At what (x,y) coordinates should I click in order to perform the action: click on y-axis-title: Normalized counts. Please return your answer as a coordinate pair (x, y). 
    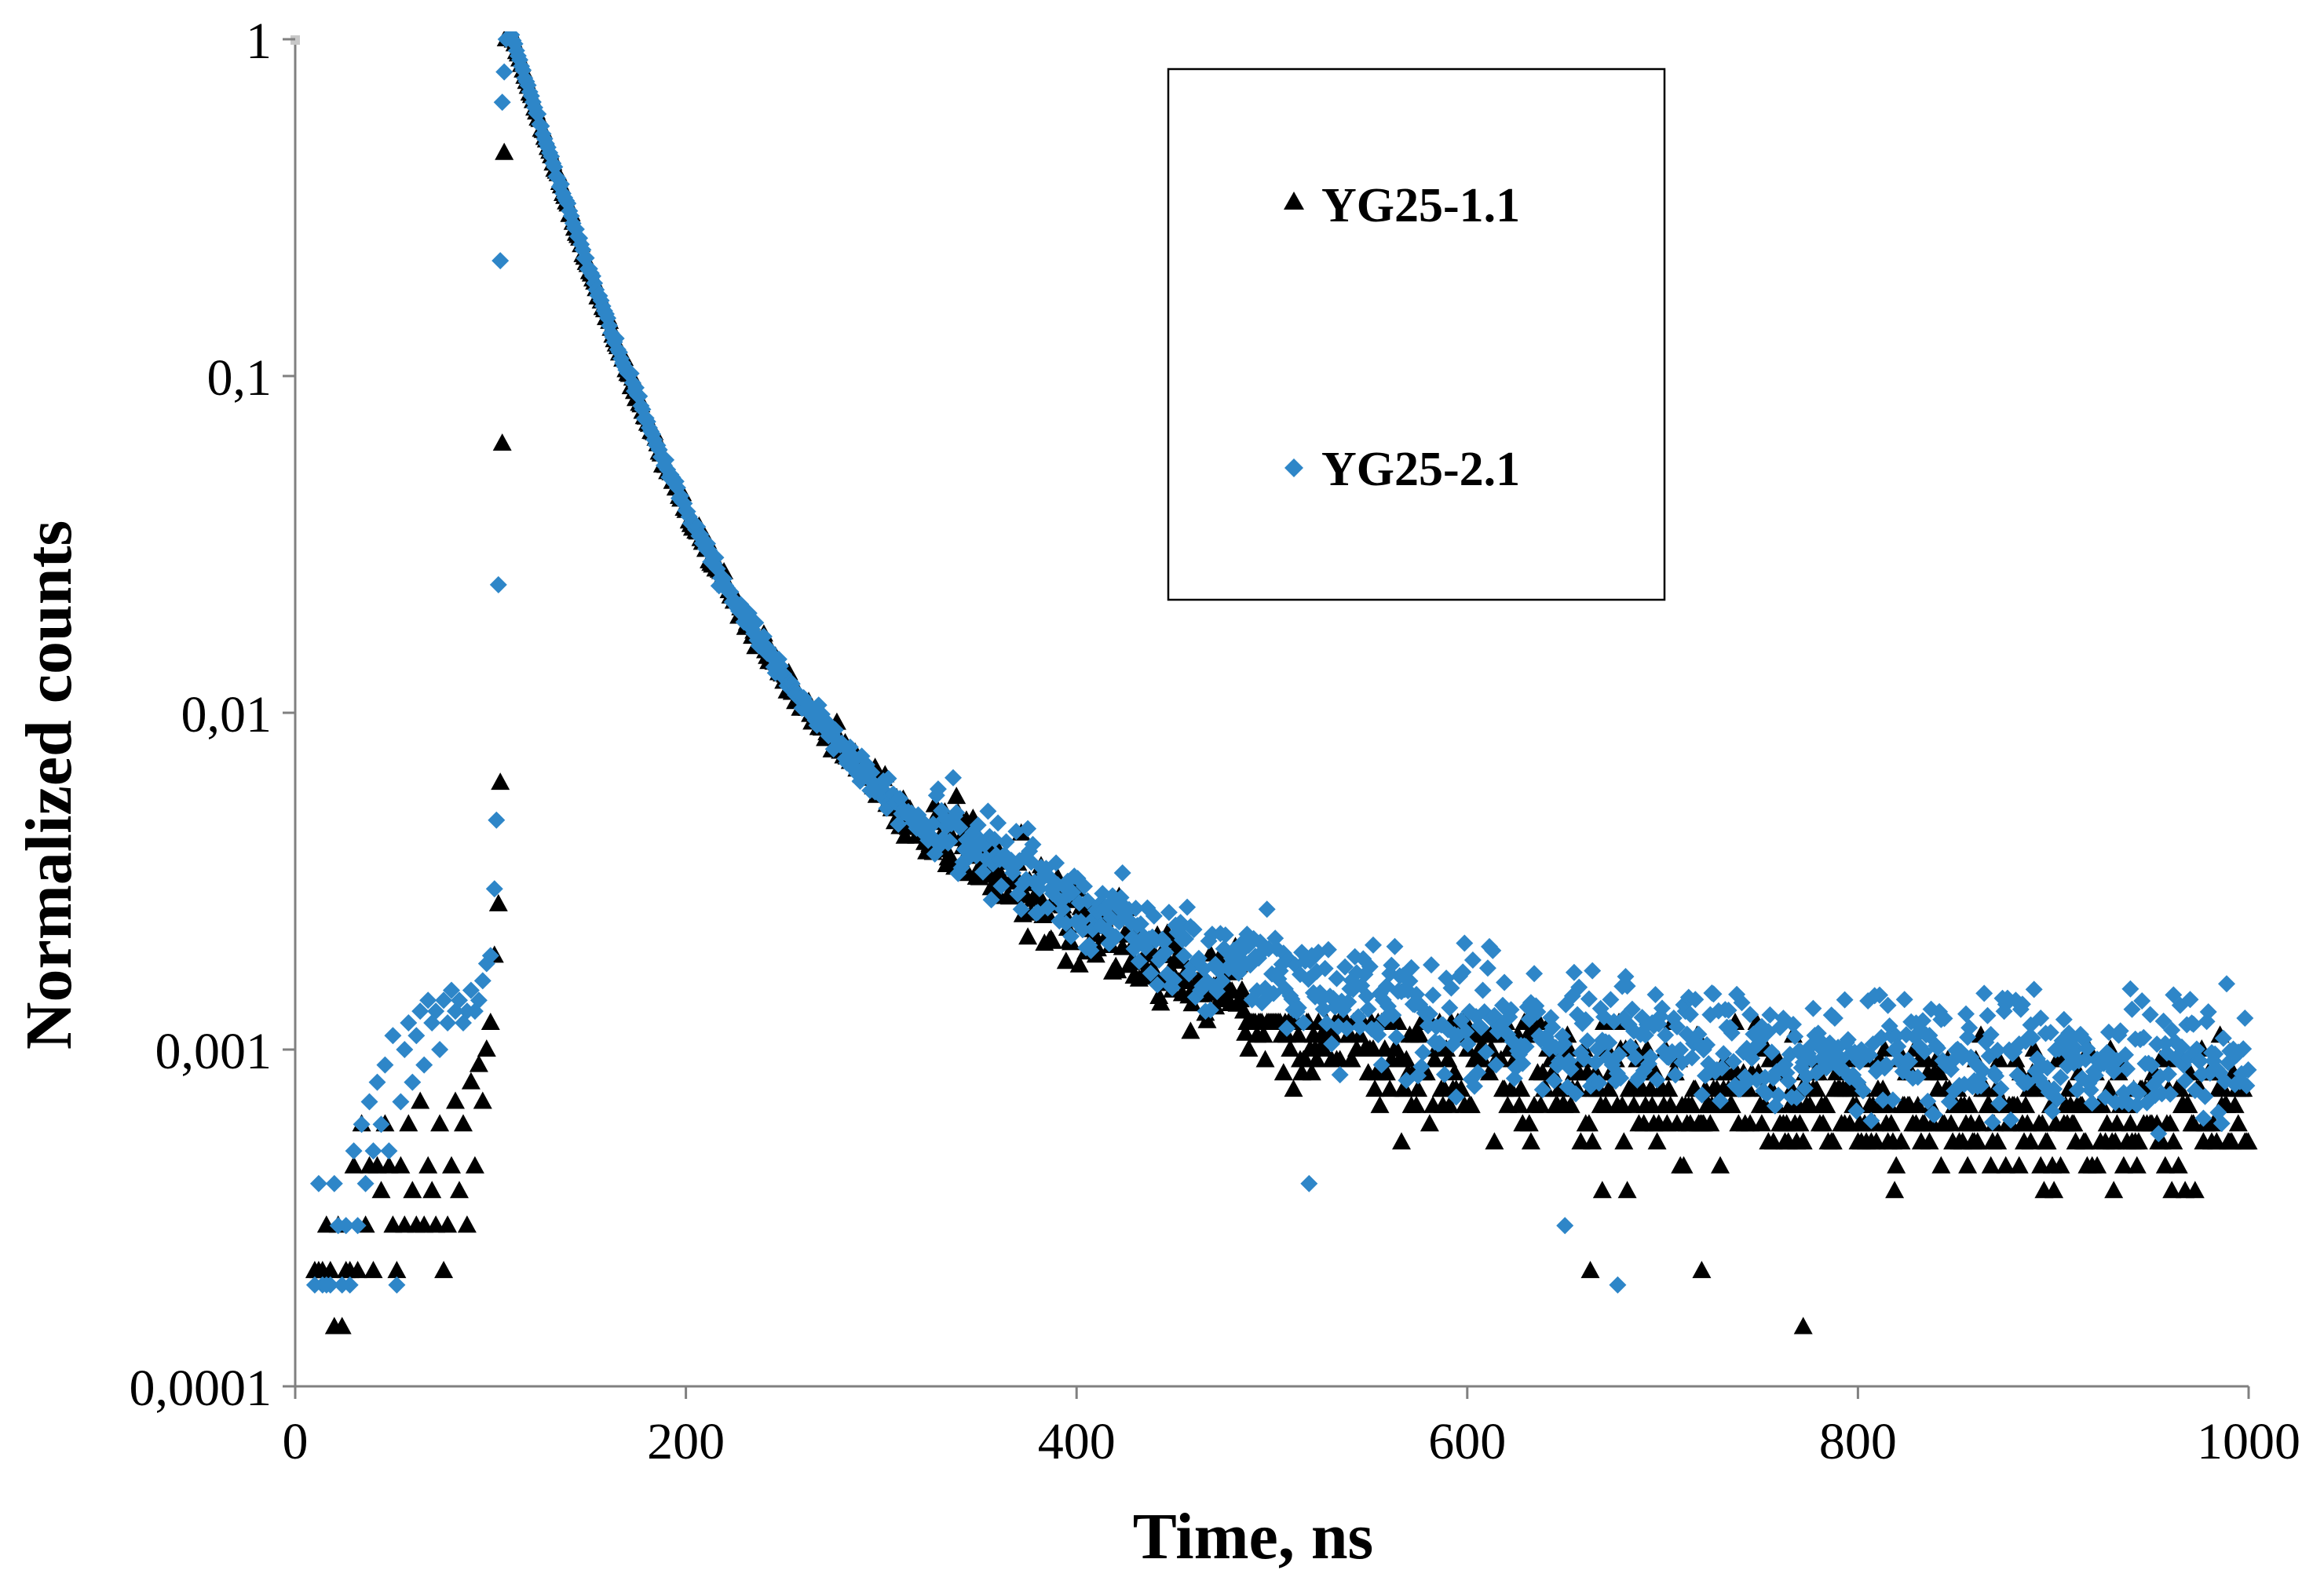
    Looking at the image, I should click on (49, 785).